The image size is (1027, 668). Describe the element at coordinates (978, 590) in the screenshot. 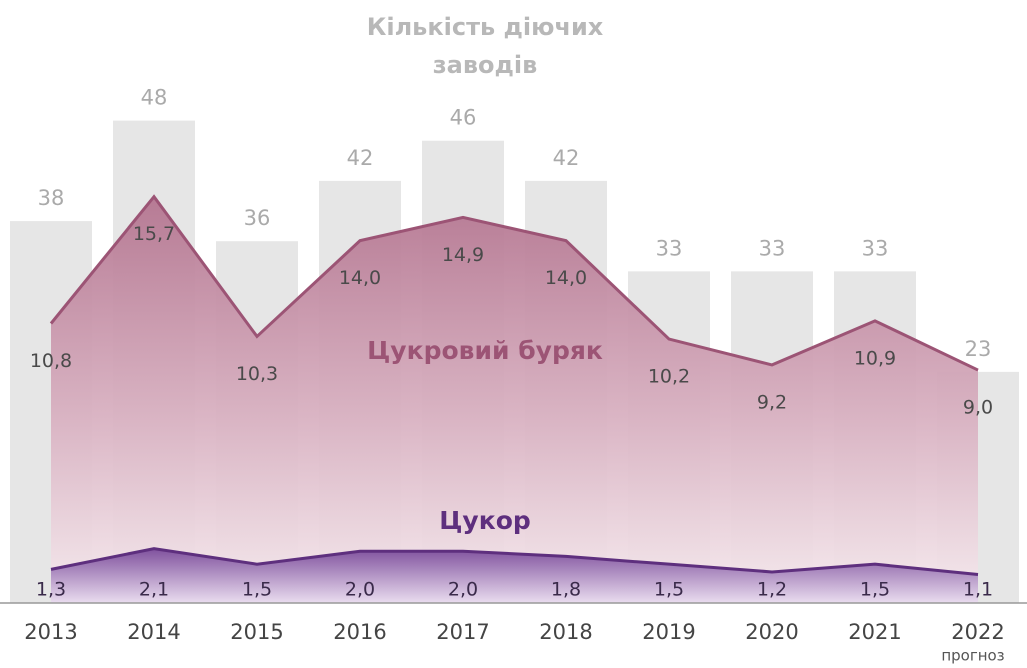

I see `value-label: 1,1` at that location.